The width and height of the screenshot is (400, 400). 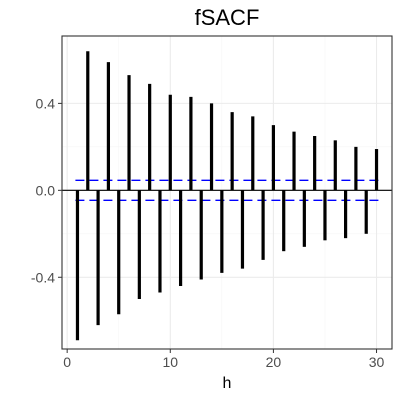 What do you see at coordinates (227, 17) in the screenshot?
I see `chart-title: fSACF` at bounding box center [227, 17].